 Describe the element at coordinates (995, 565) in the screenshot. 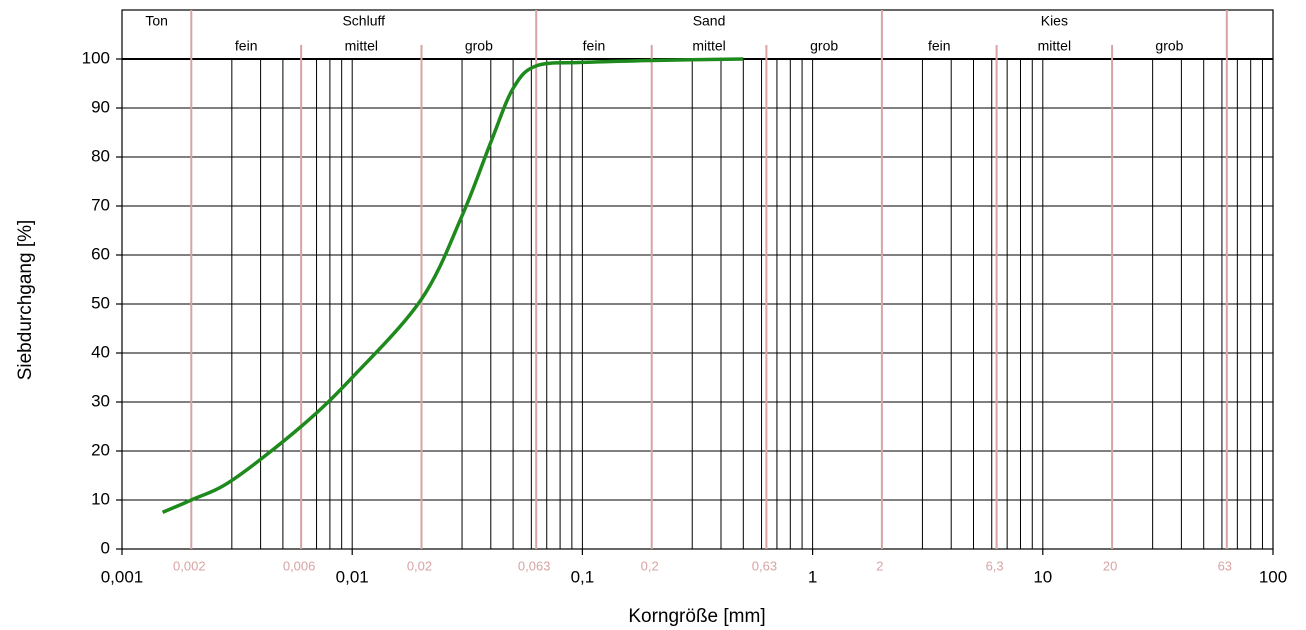

I see `boundary-label: 6,3` at that location.